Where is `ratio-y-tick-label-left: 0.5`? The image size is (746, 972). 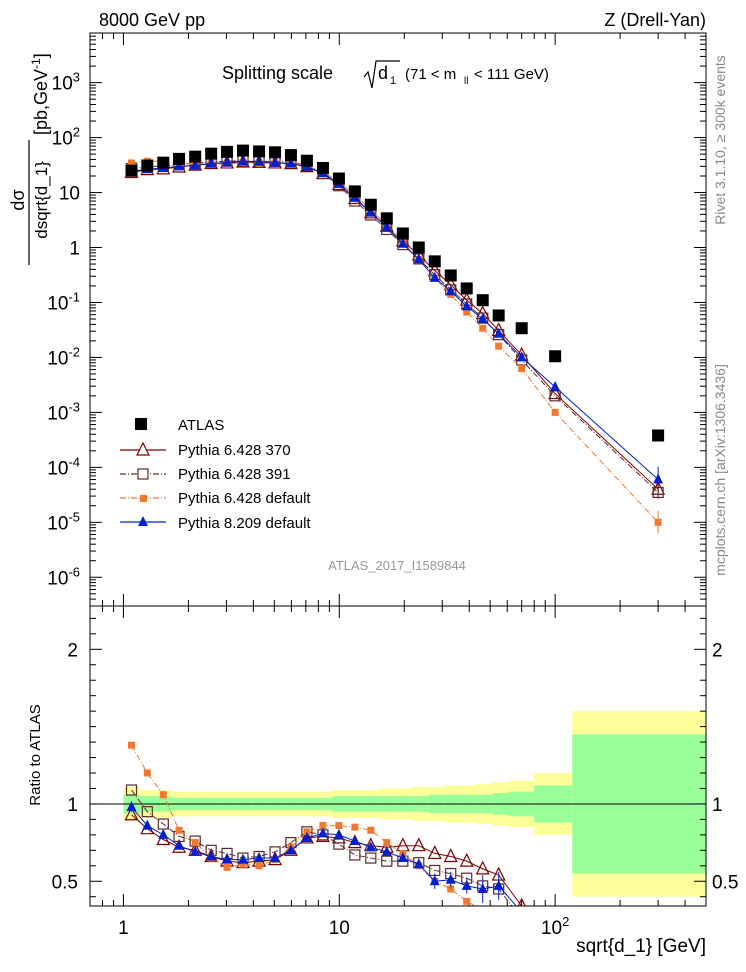
ratio-y-tick-label-left: 0.5 is located at coordinates (65, 882).